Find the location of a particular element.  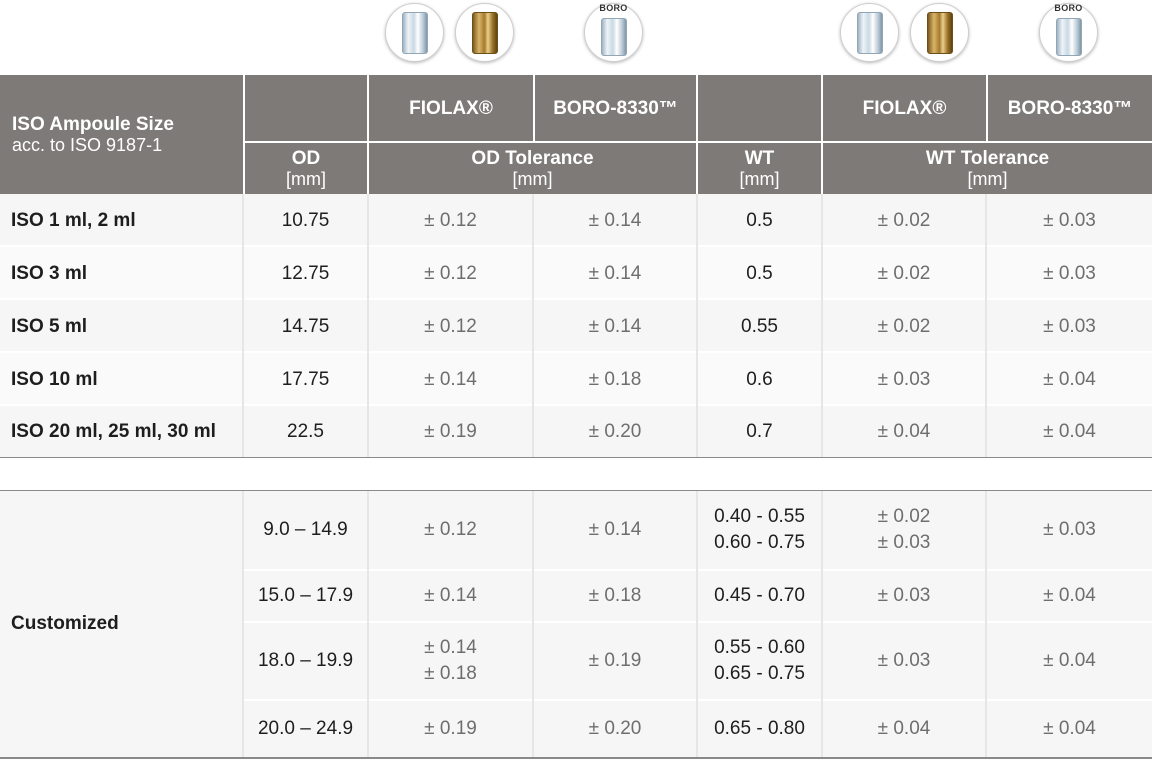

od-fiolax-cell: ± 0.19 is located at coordinates (450, 431).